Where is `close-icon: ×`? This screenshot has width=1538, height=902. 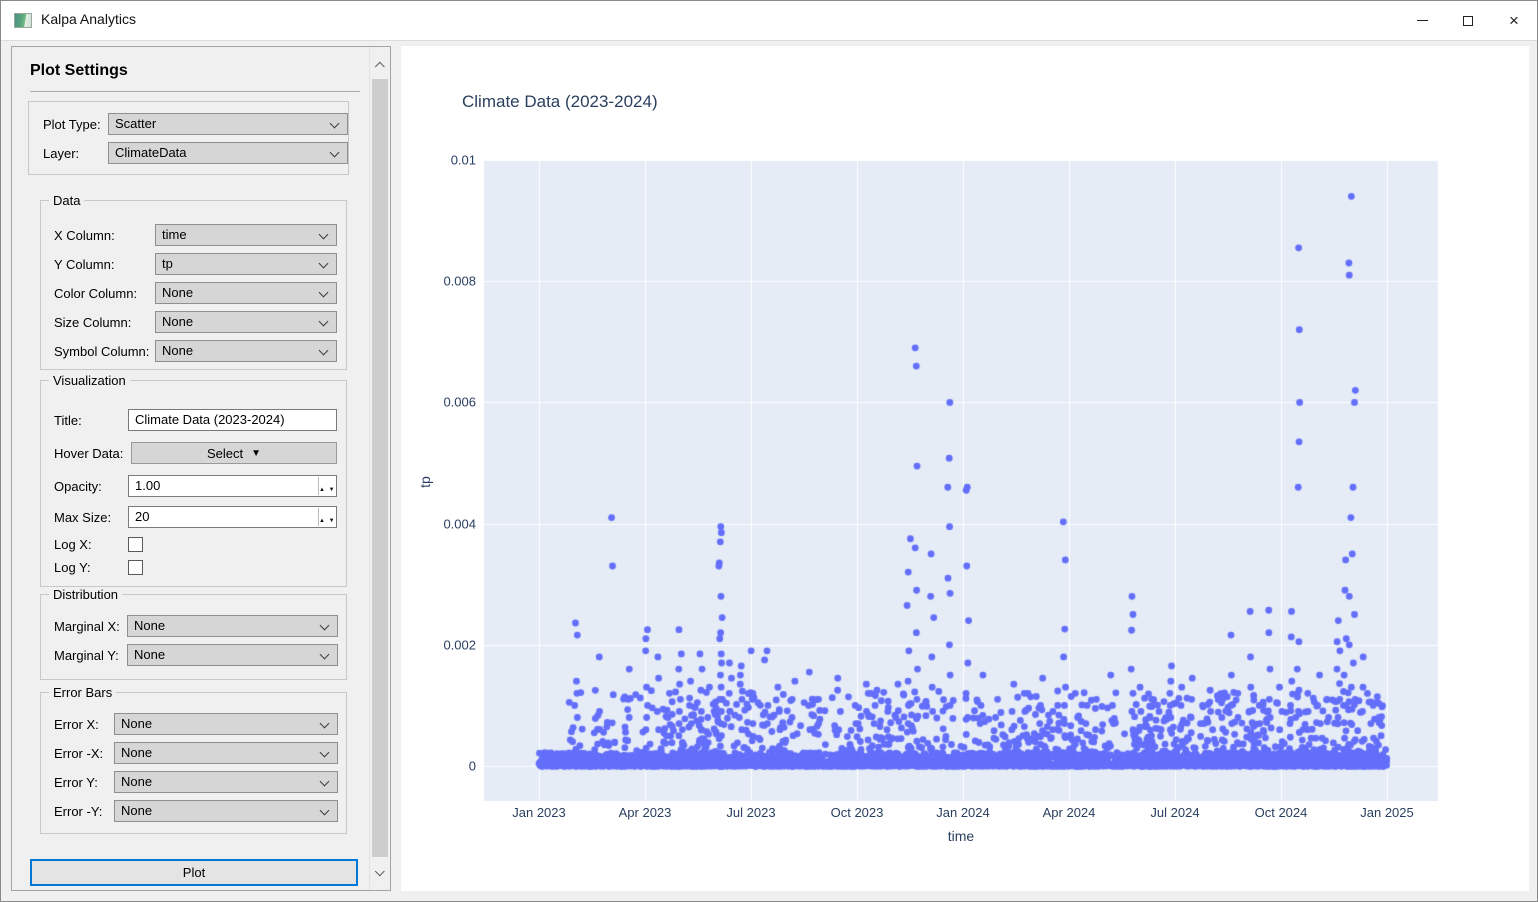
close-icon: × is located at coordinates (1514, 20).